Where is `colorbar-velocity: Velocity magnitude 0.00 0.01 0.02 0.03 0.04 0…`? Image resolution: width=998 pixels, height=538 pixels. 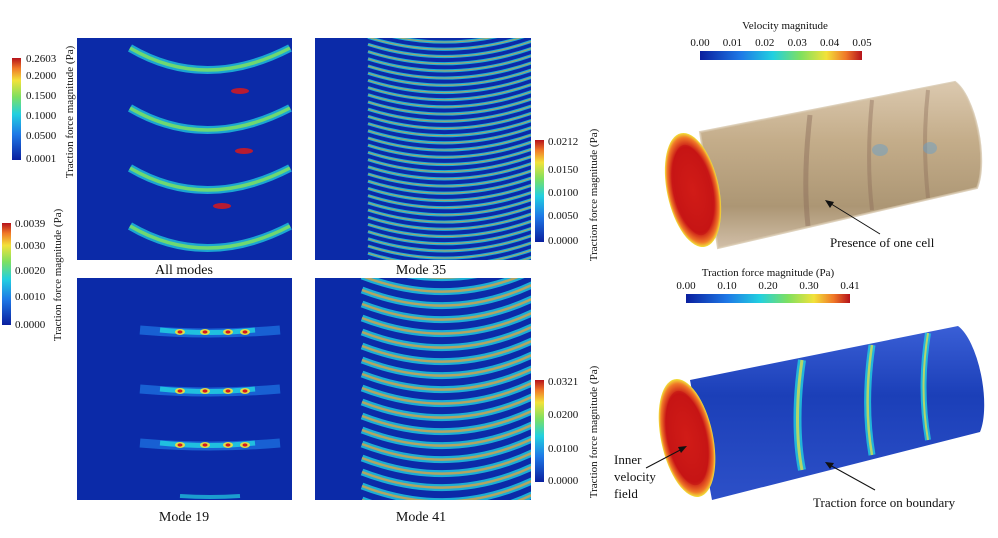
colorbar-velocity: Velocity magnitude 0.00 0.01 0.02 0.03 0.04 0… is located at coordinates (781, 40).